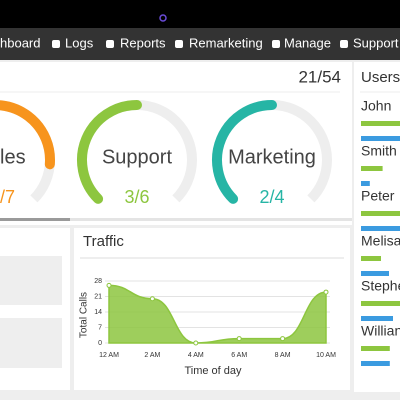  What do you see at coordinates (196, 355) in the screenshot?
I see `x-tick-label: 4 AM` at bounding box center [196, 355].